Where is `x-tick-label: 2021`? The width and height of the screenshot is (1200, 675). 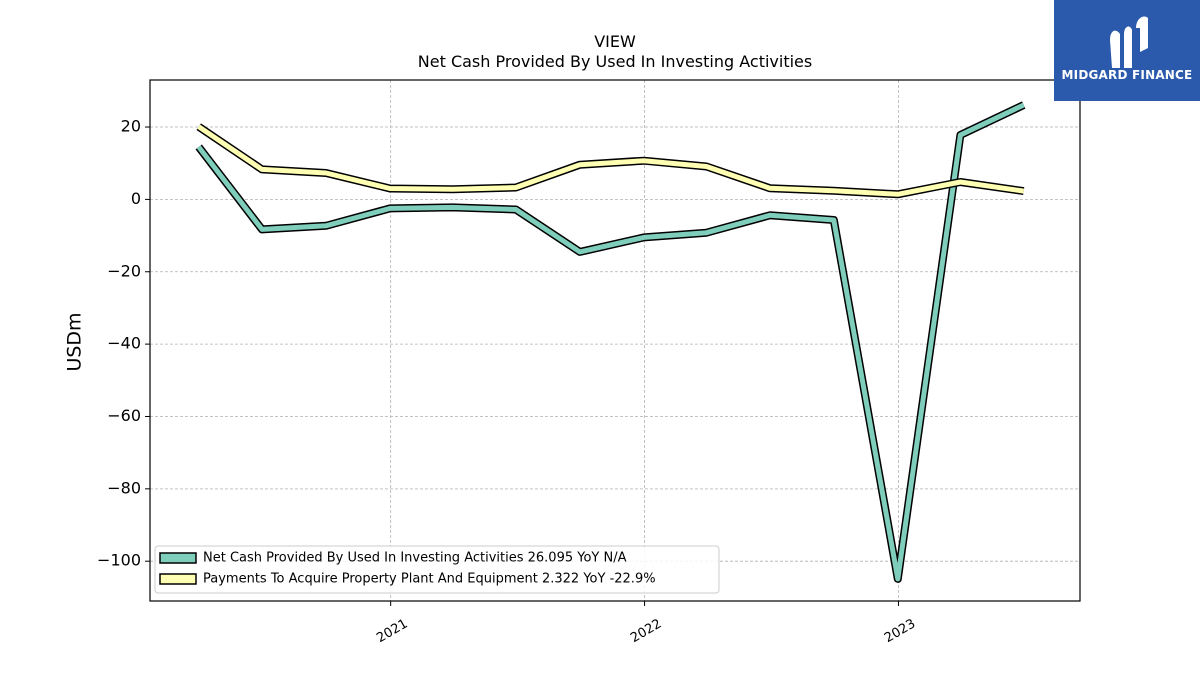 x-tick-label: 2021 is located at coordinates (392, 632).